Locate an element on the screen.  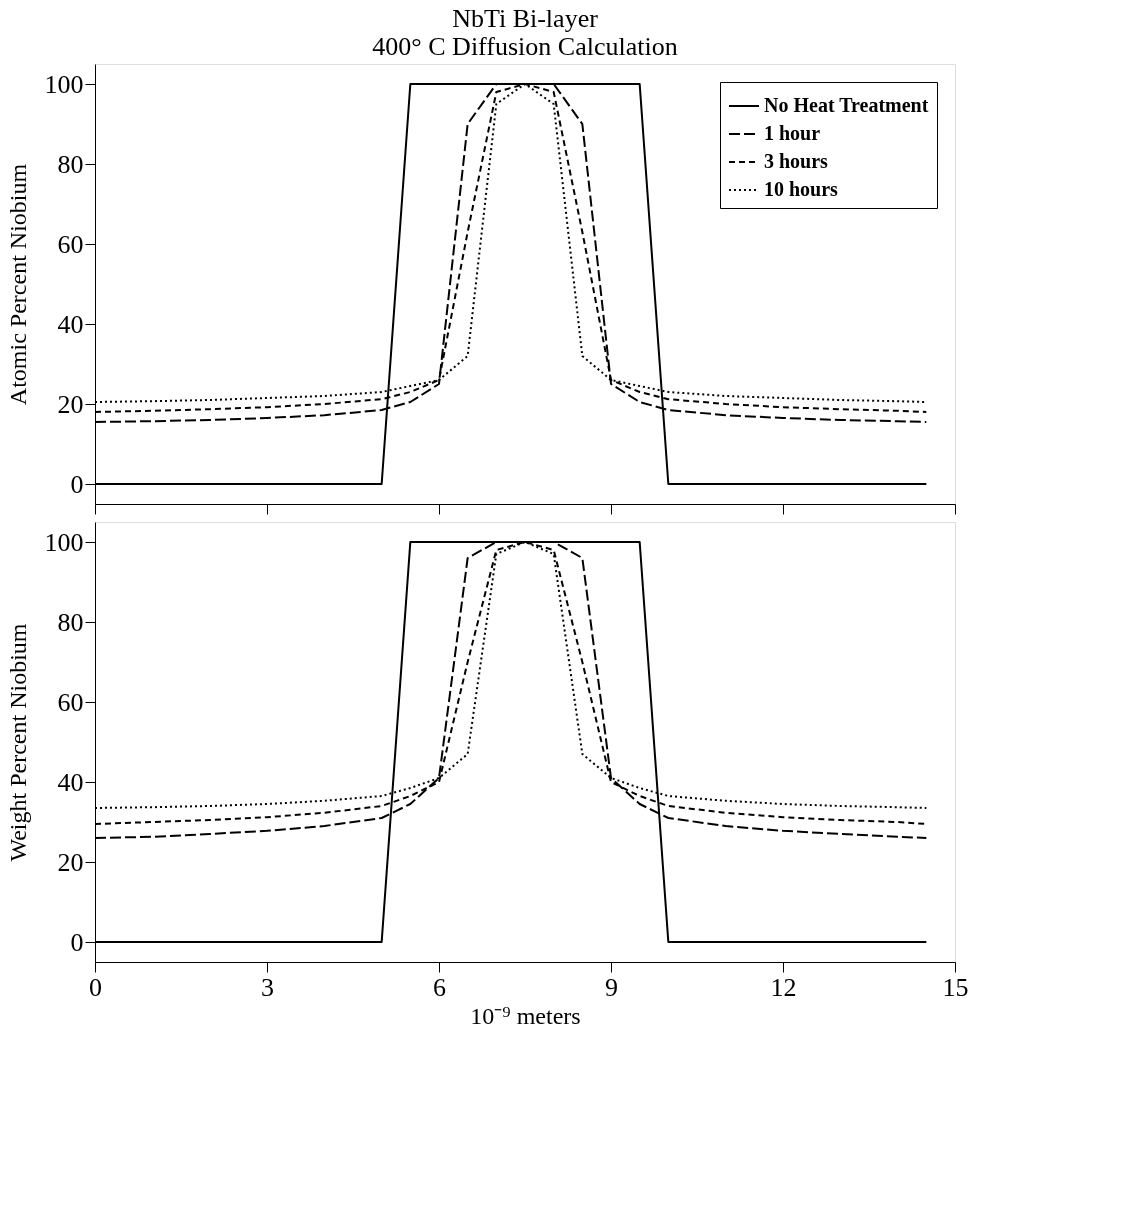
x-tick-label: 12 is located at coordinates (783, 987).